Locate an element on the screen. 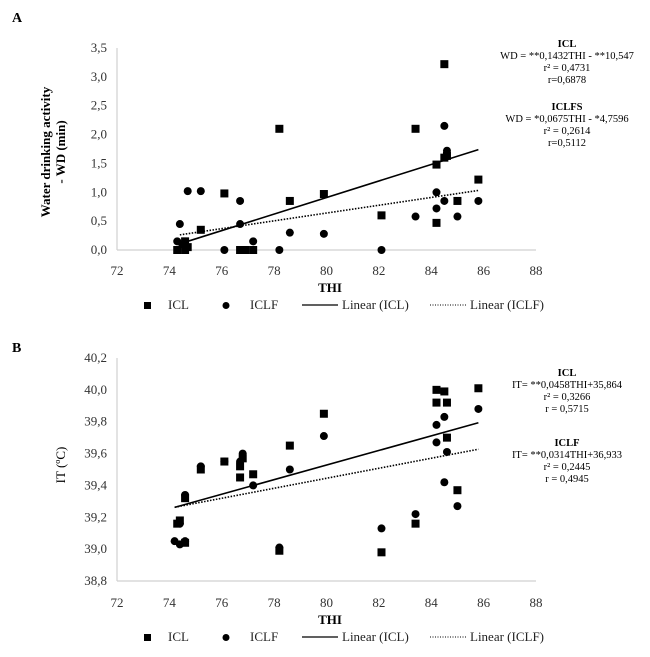 This screenshot has width=650, height=657. annotation-line: r² = 0,3266 is located at coordinates (567, 397).